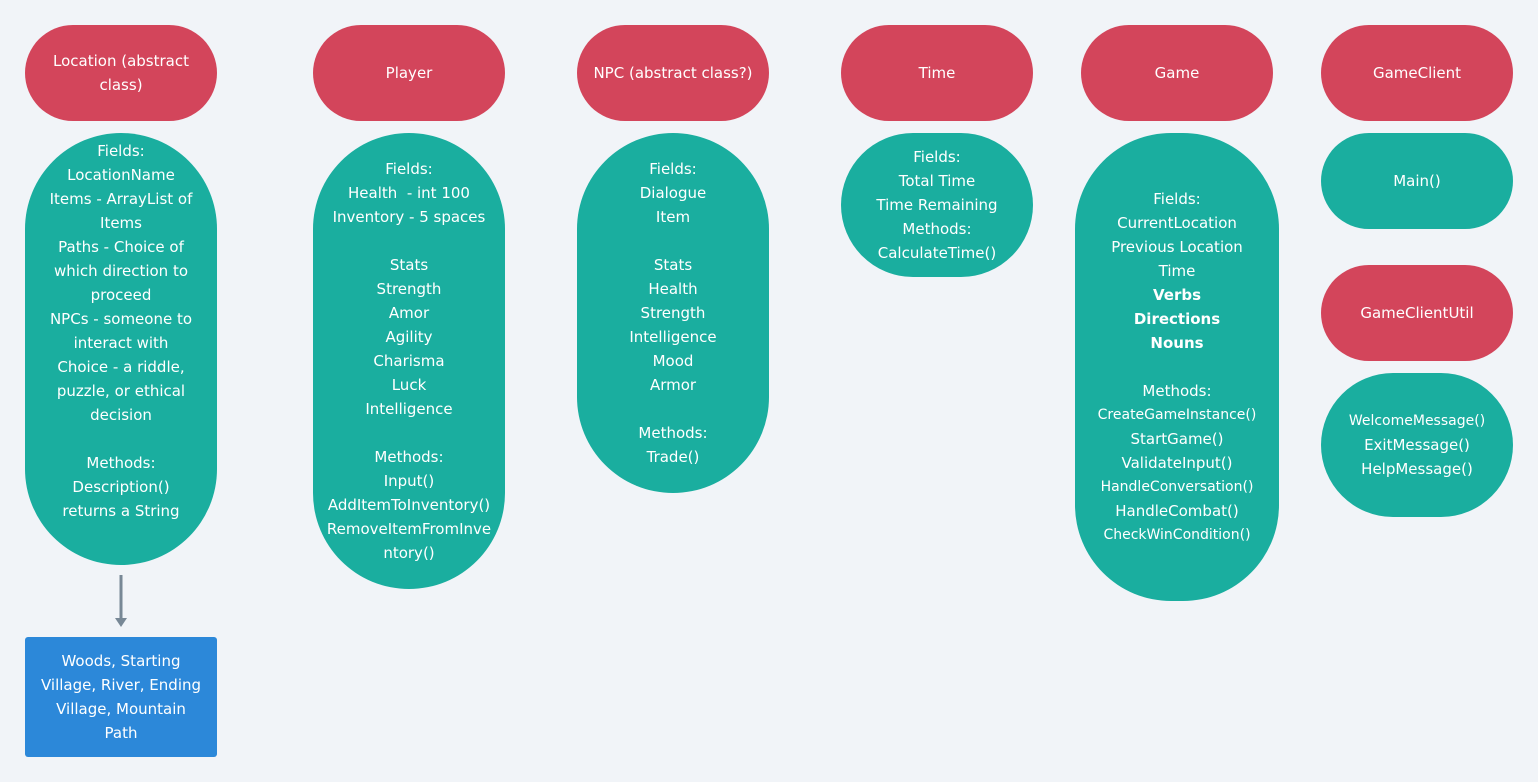 Image resolution: width=1538 pixels, height=782 pixels. I want to click on game-method-line: Methods:, so click(1177, 391).